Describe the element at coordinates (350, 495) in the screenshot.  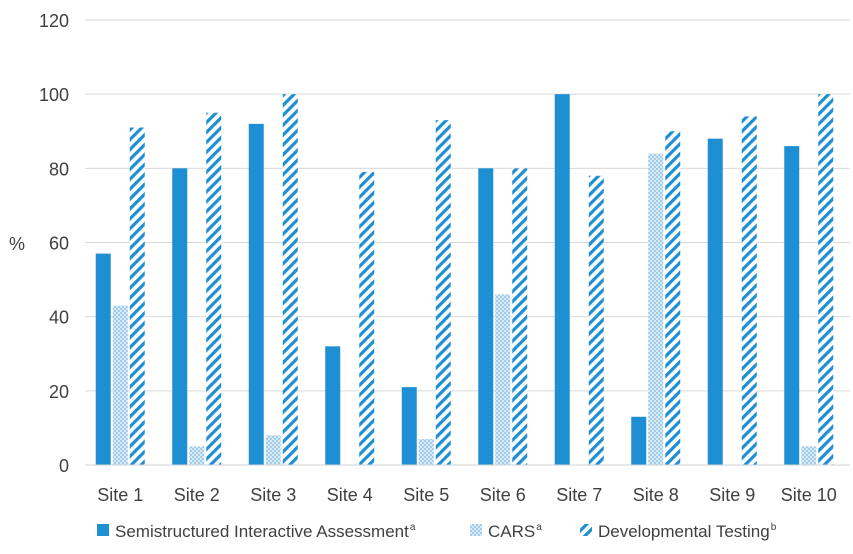
I see `x-tick-label: Site 4` at that location.